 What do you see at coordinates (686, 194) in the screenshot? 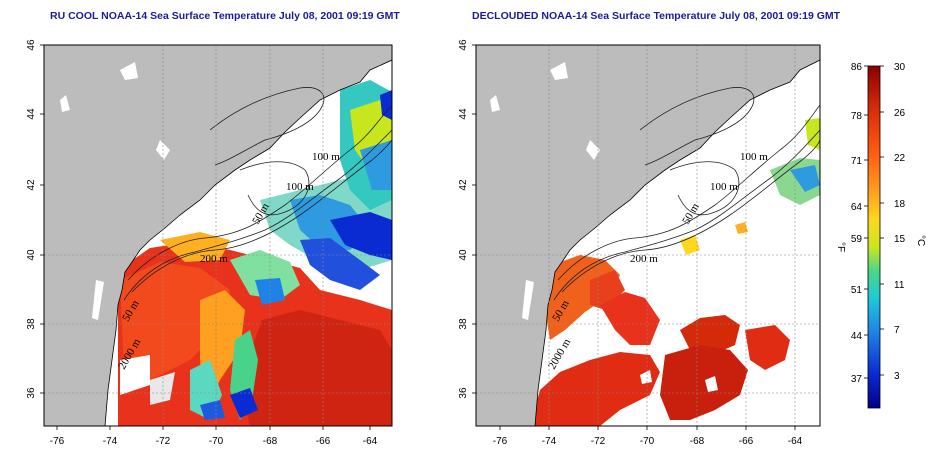
I see `right-bathymetry-contours` at bounding box center [686, 194].